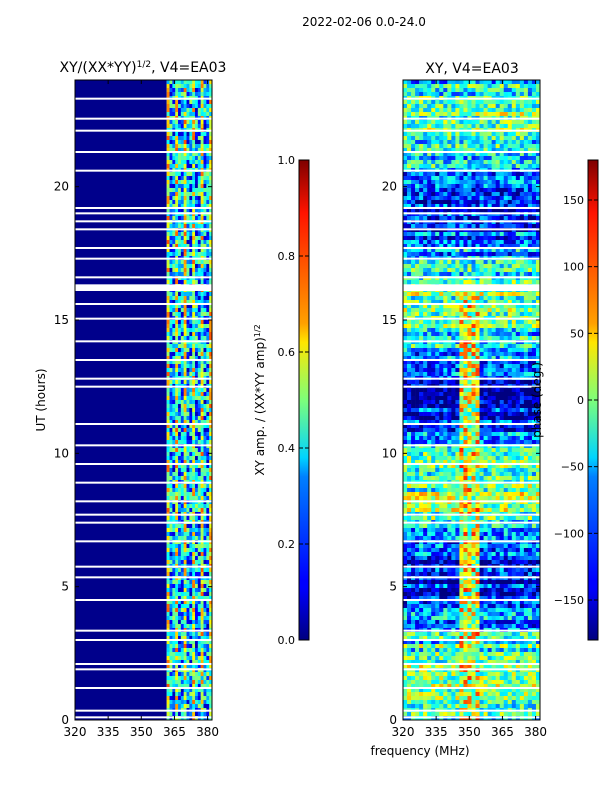 Image resolution: width=600 pixels, height=800 pixels. What do you see at coordinates (287, 352) in the screenshot?
I see `colorbar-tick-label: 0.6` at bounding box center [287, 352].